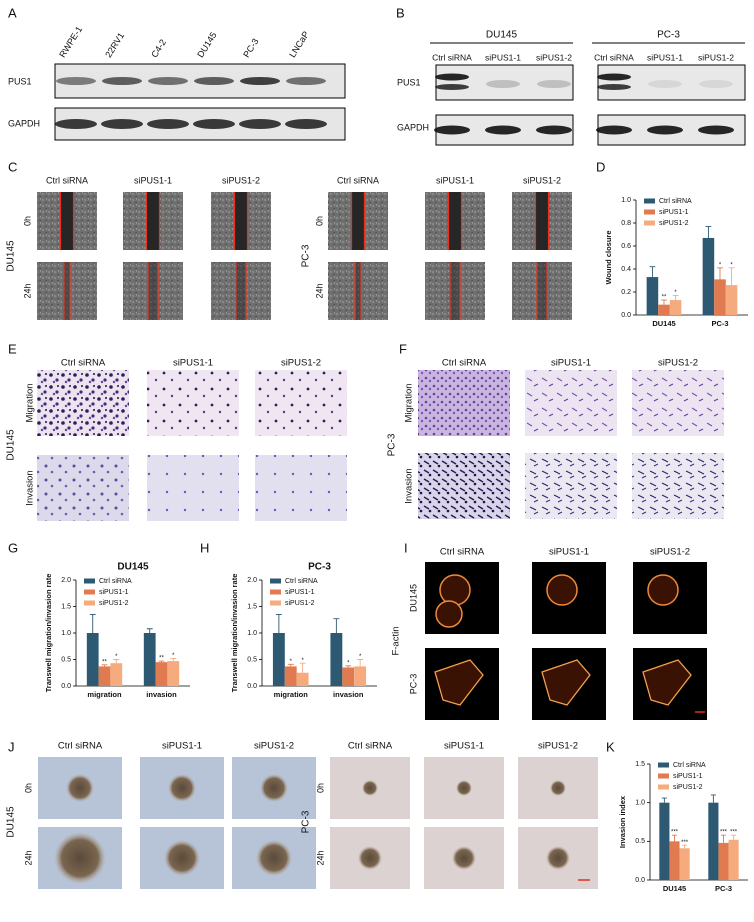 The width and height of the screenshot is (754, 922). What do you see at coordinates (716, 57) in the screenshot?
I see `lane-label: siPUS1-2` at bounding box center [716, 57].